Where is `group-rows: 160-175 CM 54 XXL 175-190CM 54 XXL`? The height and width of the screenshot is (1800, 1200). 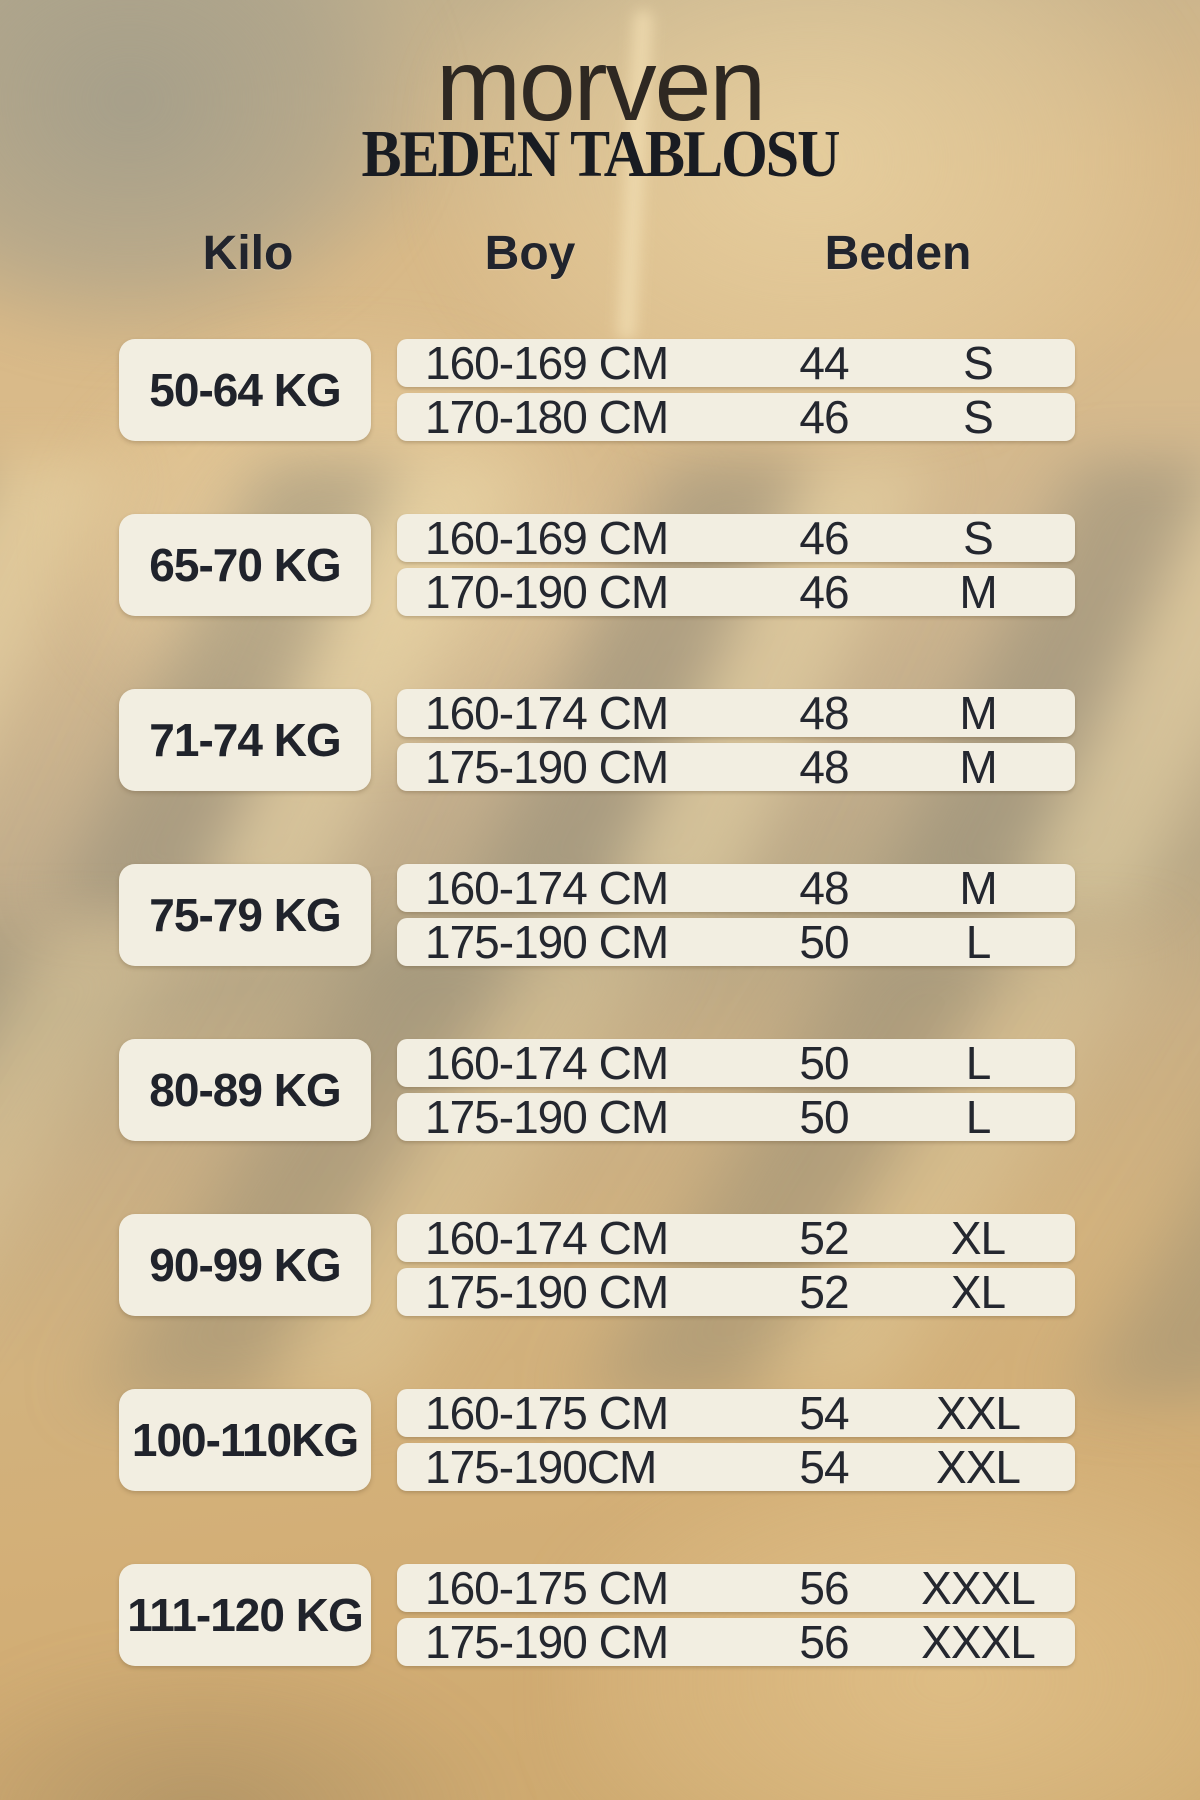 group-rows: 160-175 CM 54 XXL 175-190CM 54 XXL is located at coordinates (736, 1443).